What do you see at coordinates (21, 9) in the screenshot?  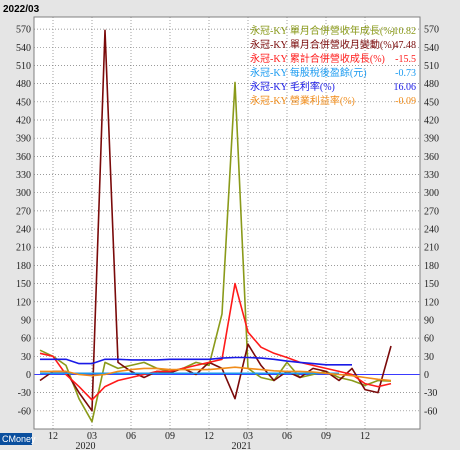 I see `date-label: 2022/03` at bounding box center [21, 9].